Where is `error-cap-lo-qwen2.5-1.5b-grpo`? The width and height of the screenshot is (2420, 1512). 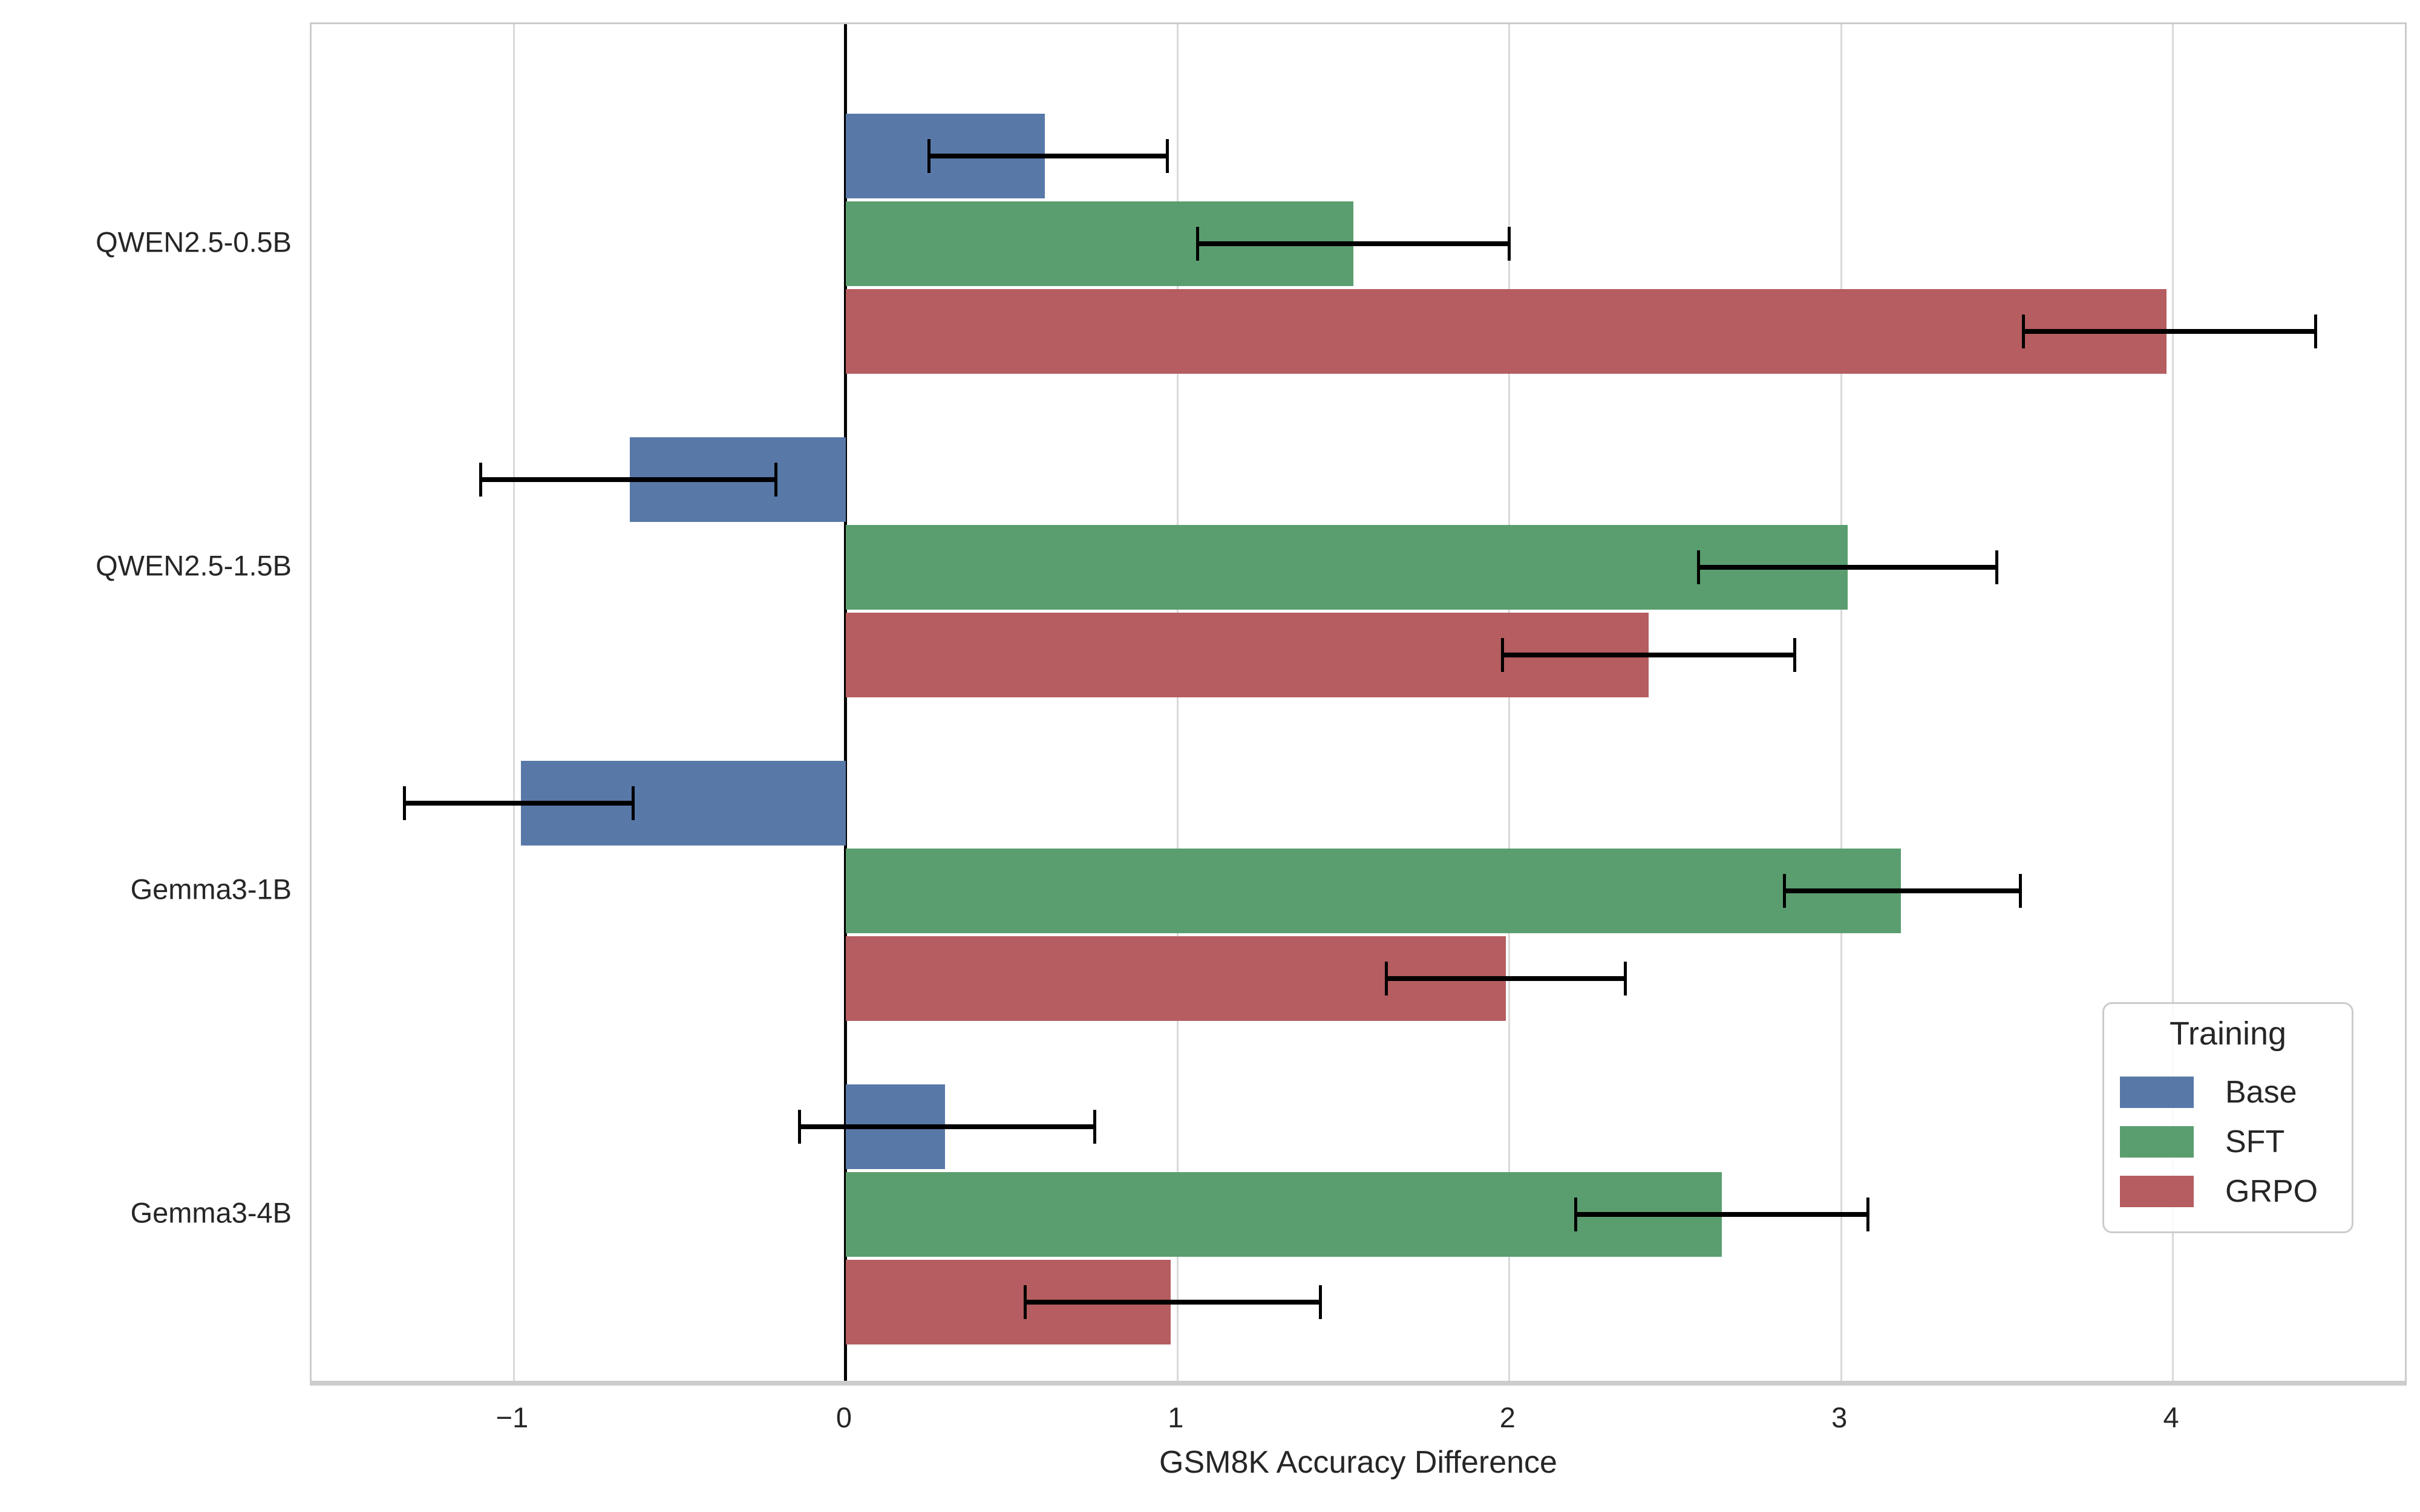 error-cap-lo-qwen2.5-1.5b-grpo is located at coordinates (1503, 655).